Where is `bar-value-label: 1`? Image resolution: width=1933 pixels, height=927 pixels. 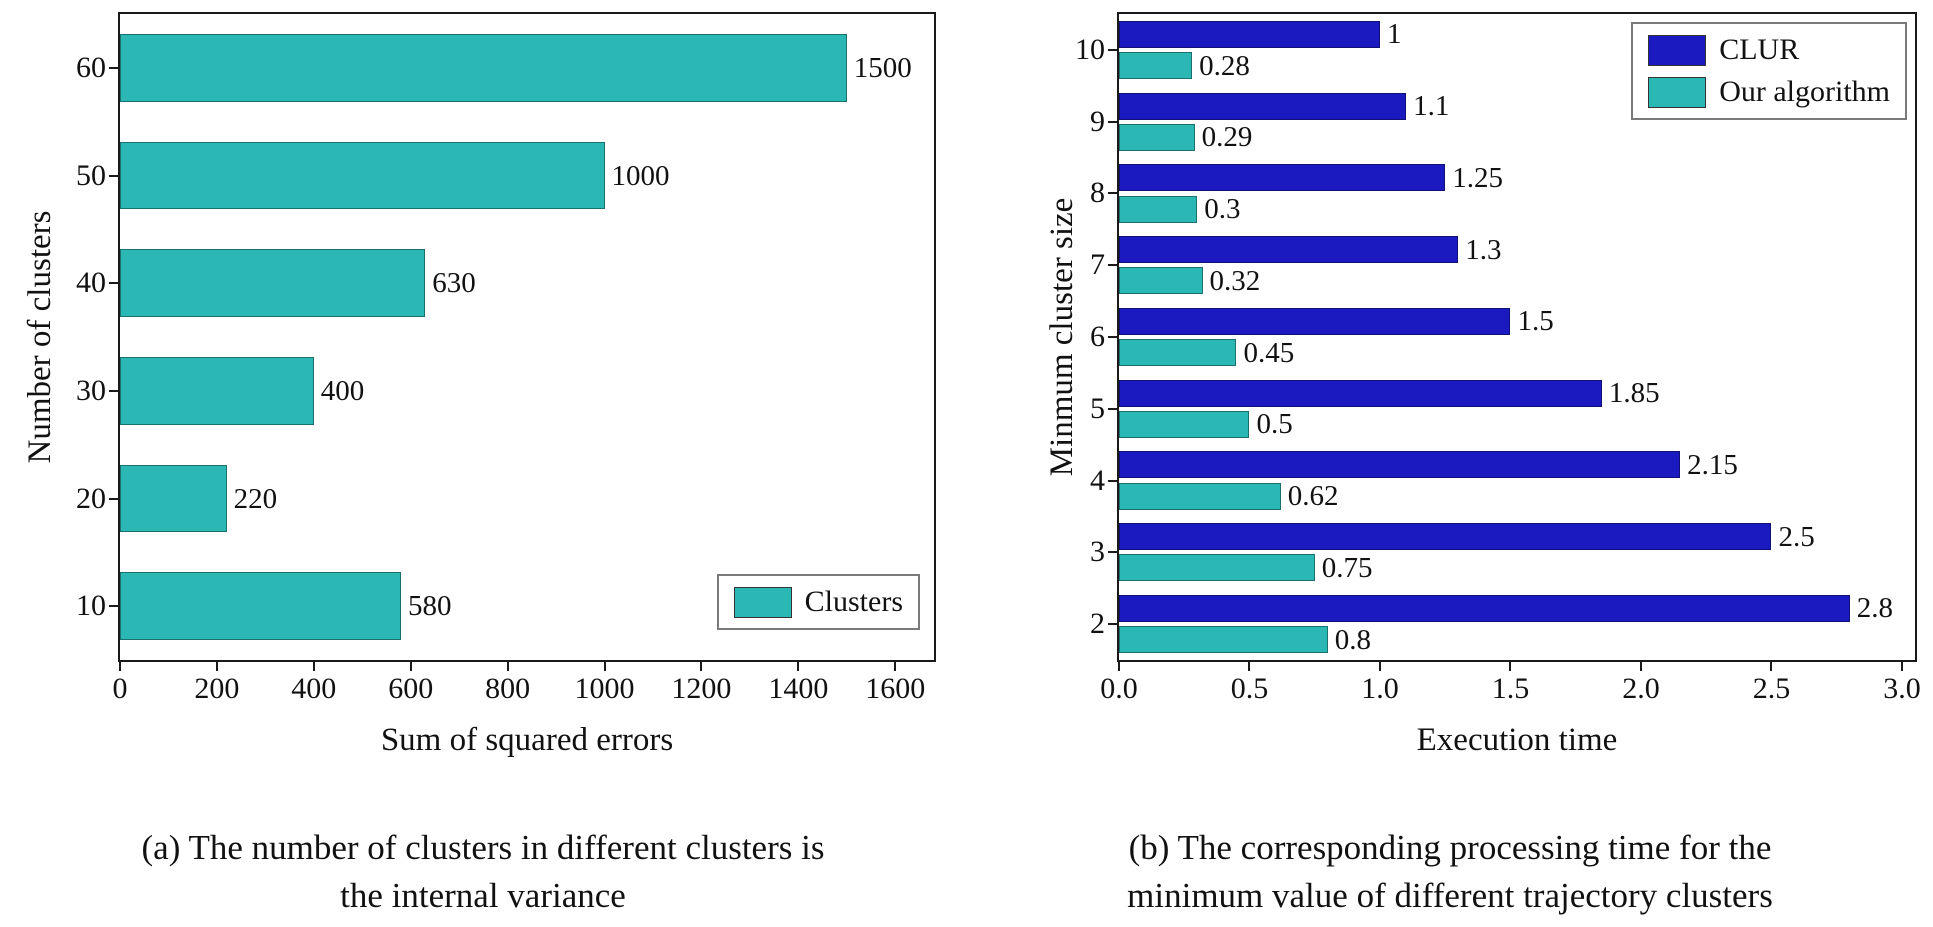
bar-value-label: 1 is located at coordinates (1394, 34).